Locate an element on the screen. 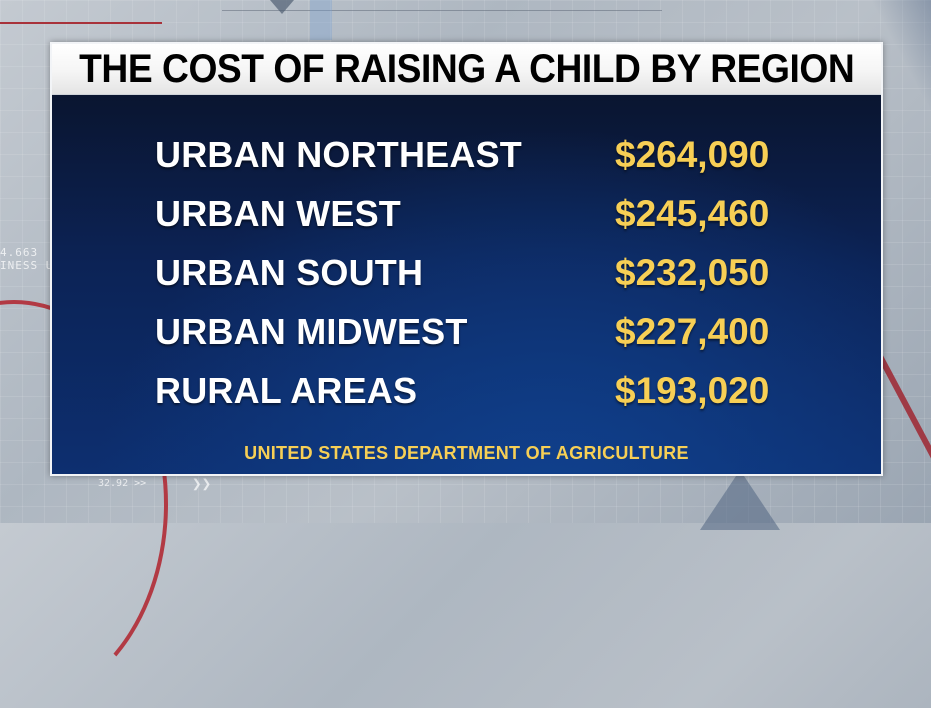 The image size is (931, 708). cost-row: URBAN WEST $245,460 is located at coordinates (475, 213).